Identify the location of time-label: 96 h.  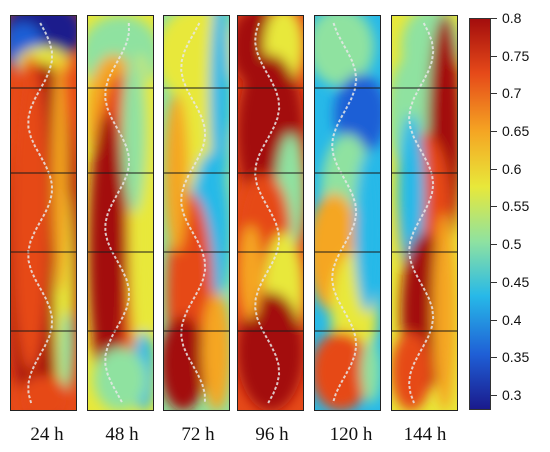
(272, 434).